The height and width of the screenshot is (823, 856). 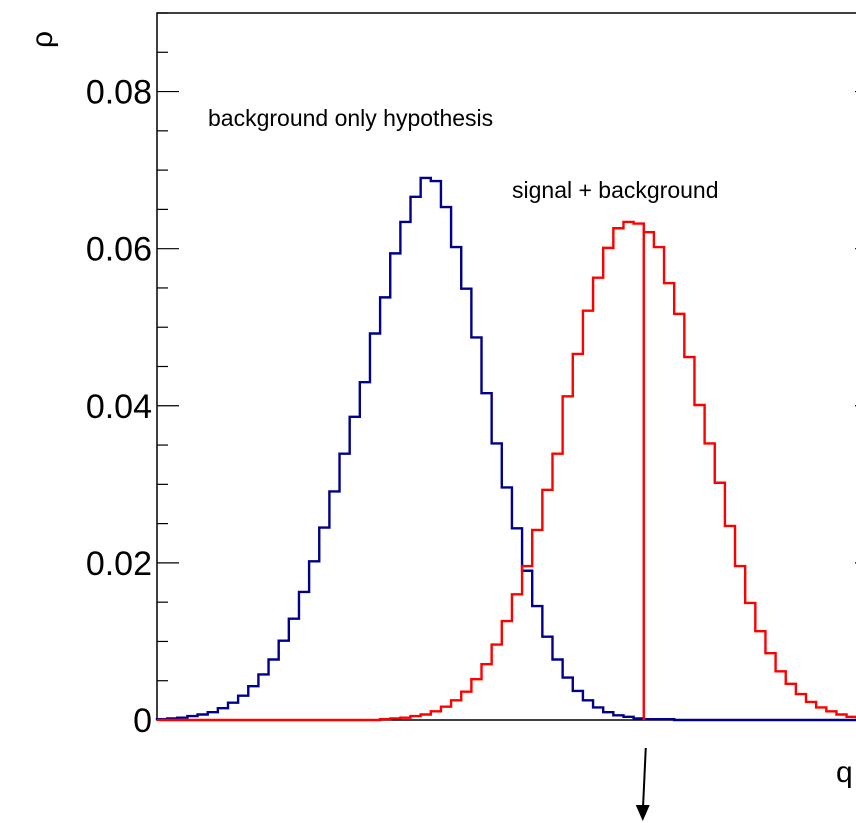 I want to click on observed-value-arrow-shaft, so click(x=644, y=780).